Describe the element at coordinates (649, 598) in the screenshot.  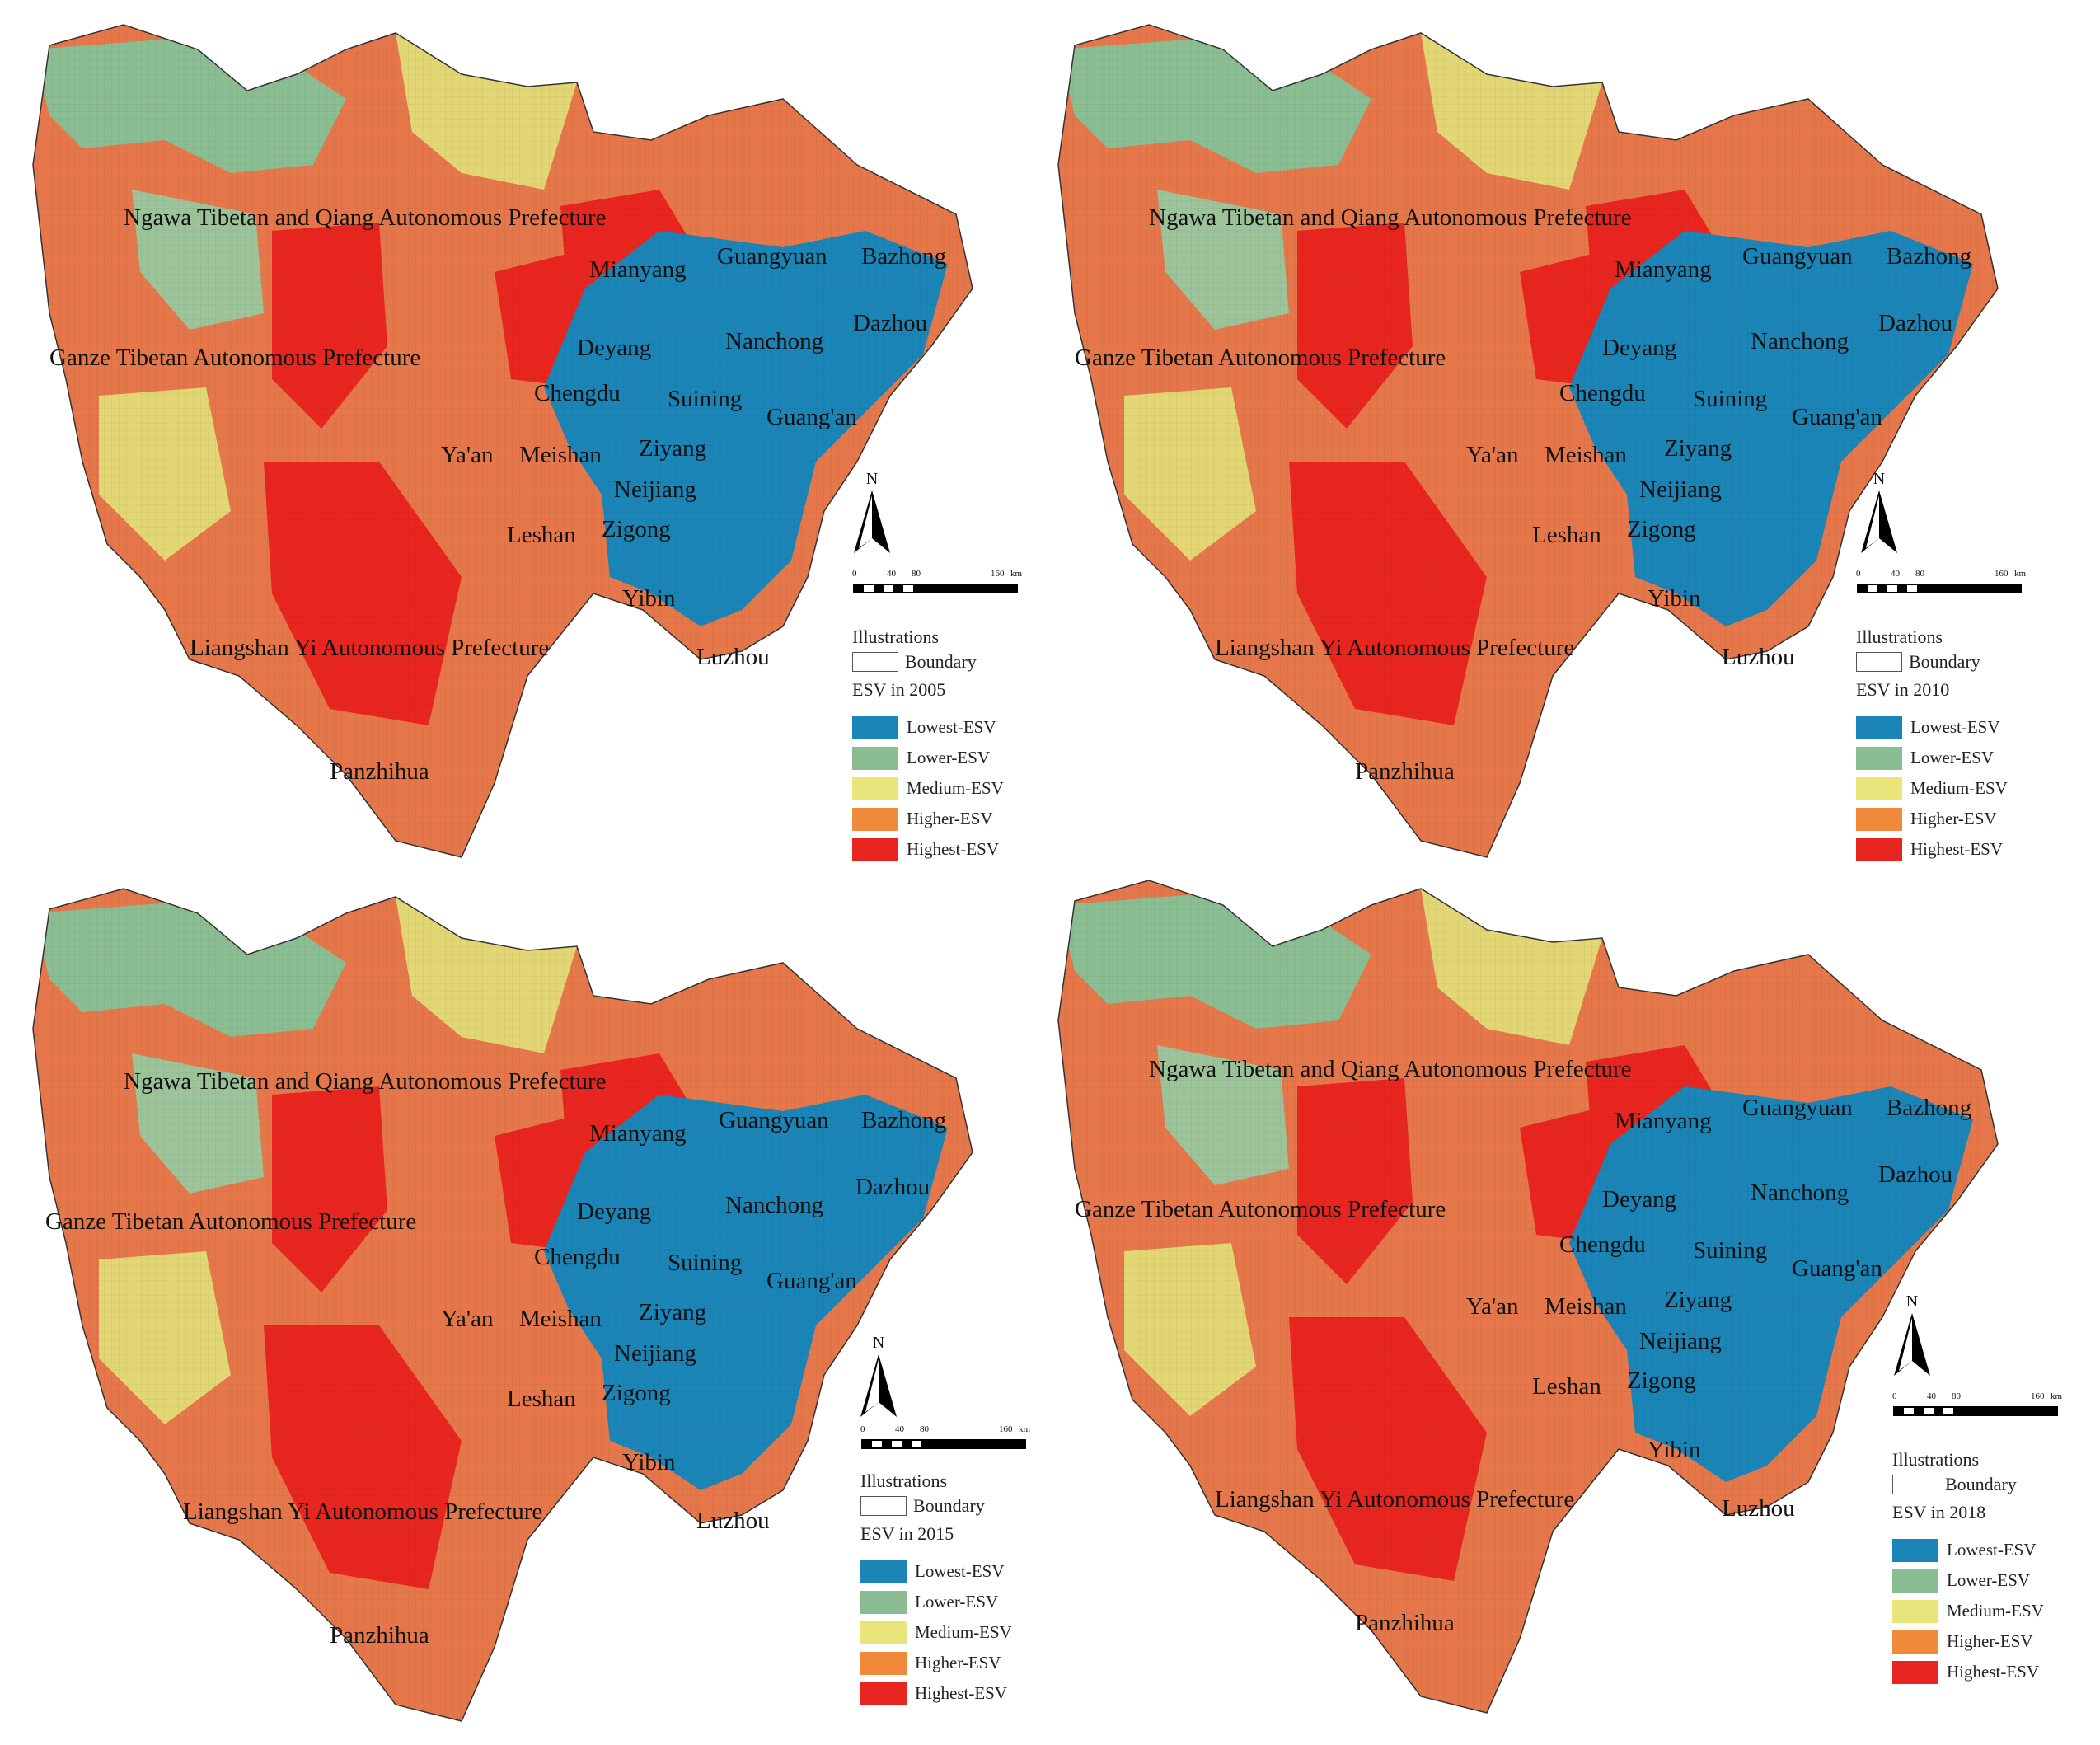
I see `label-yibin: Yibin` at that location.